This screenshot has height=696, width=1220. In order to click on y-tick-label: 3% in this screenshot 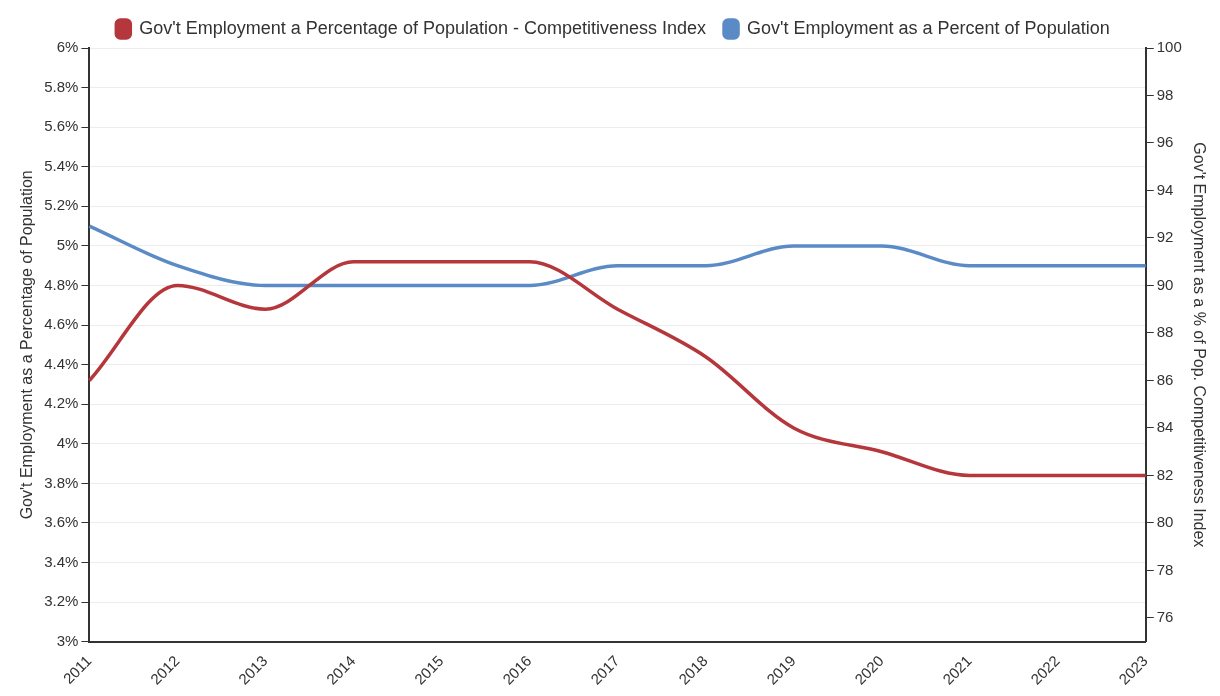, I will do `click(67, 640)`.